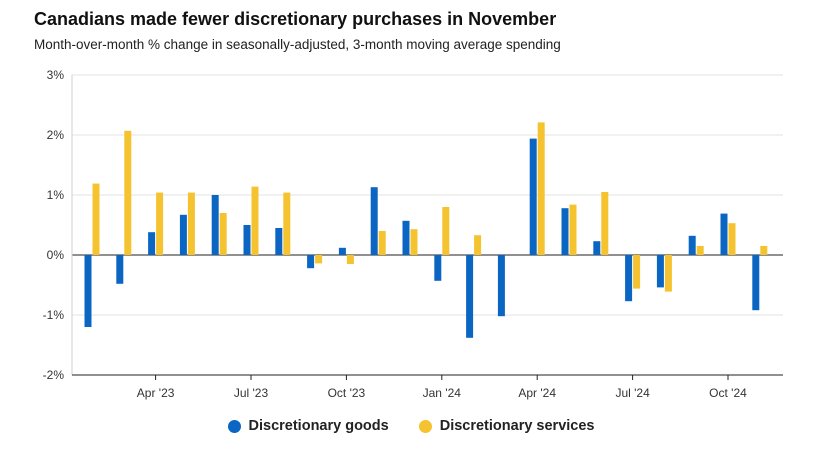  I want to click on x-tick-label: Jul '24, so click(632, 393).